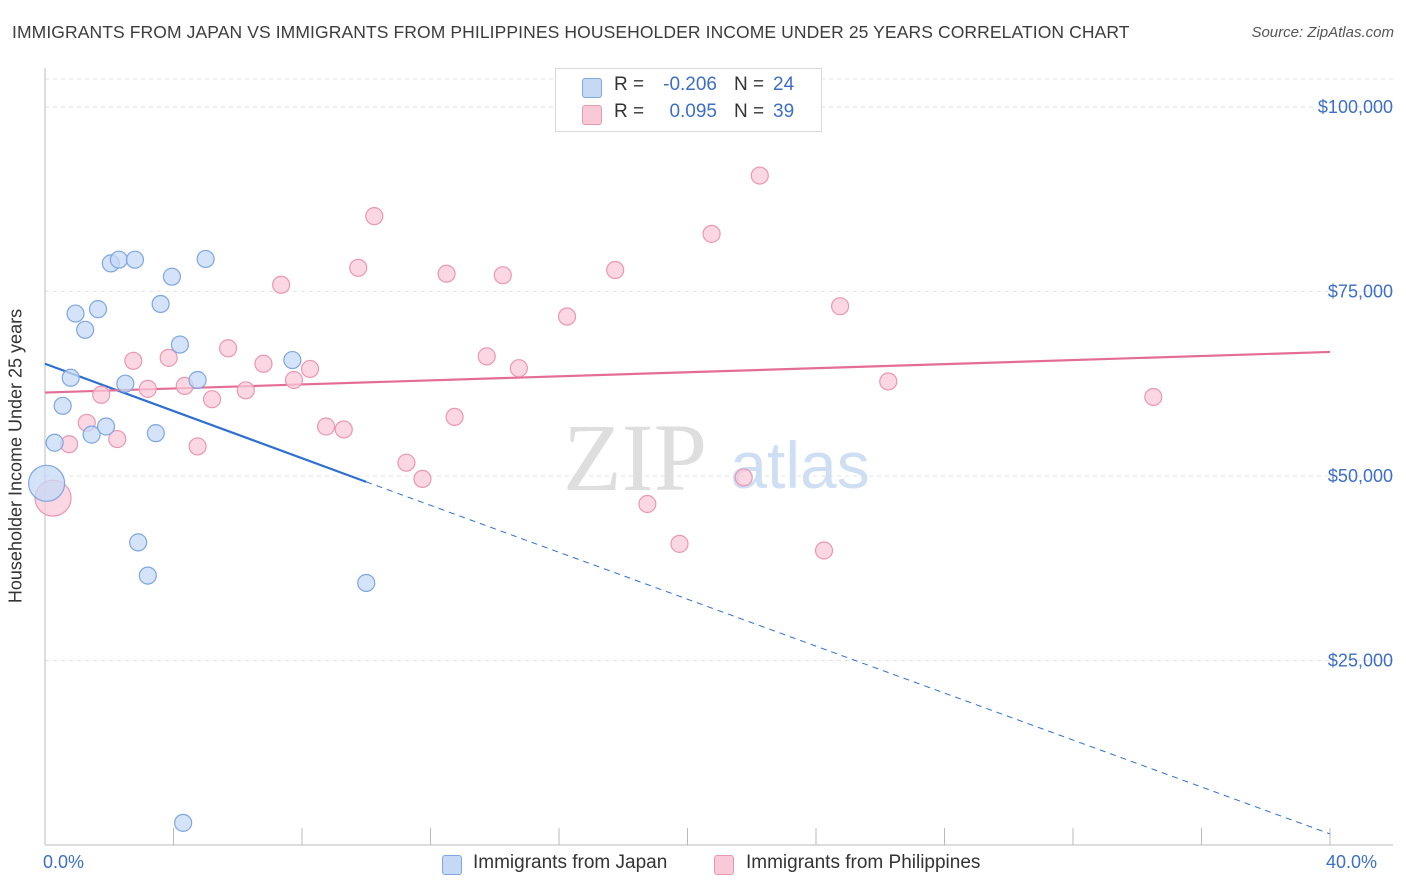  I want to click on y-axis-label: Householder Income Under 25 years, so click(15, 456).